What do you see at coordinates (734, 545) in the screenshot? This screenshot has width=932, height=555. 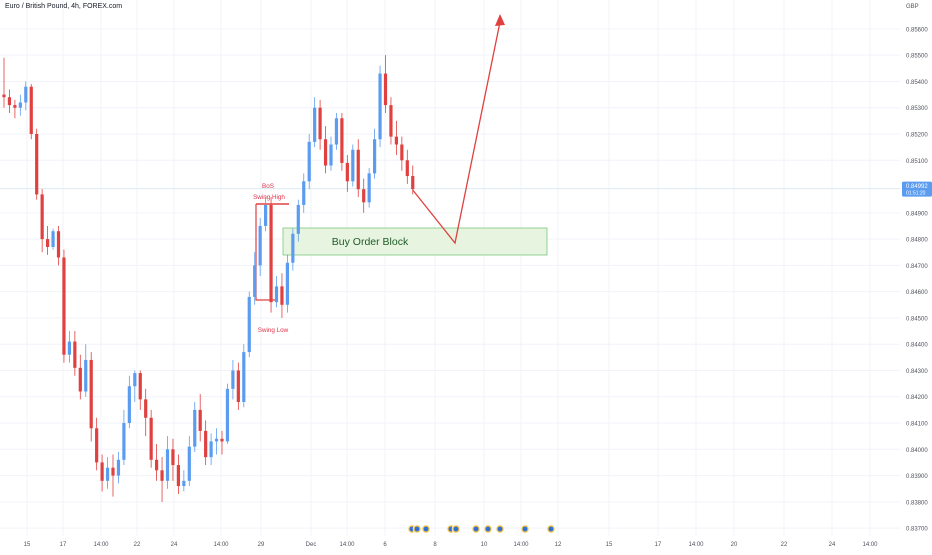 I see `time-tick-label: 20` at bounding box center [734, 545].